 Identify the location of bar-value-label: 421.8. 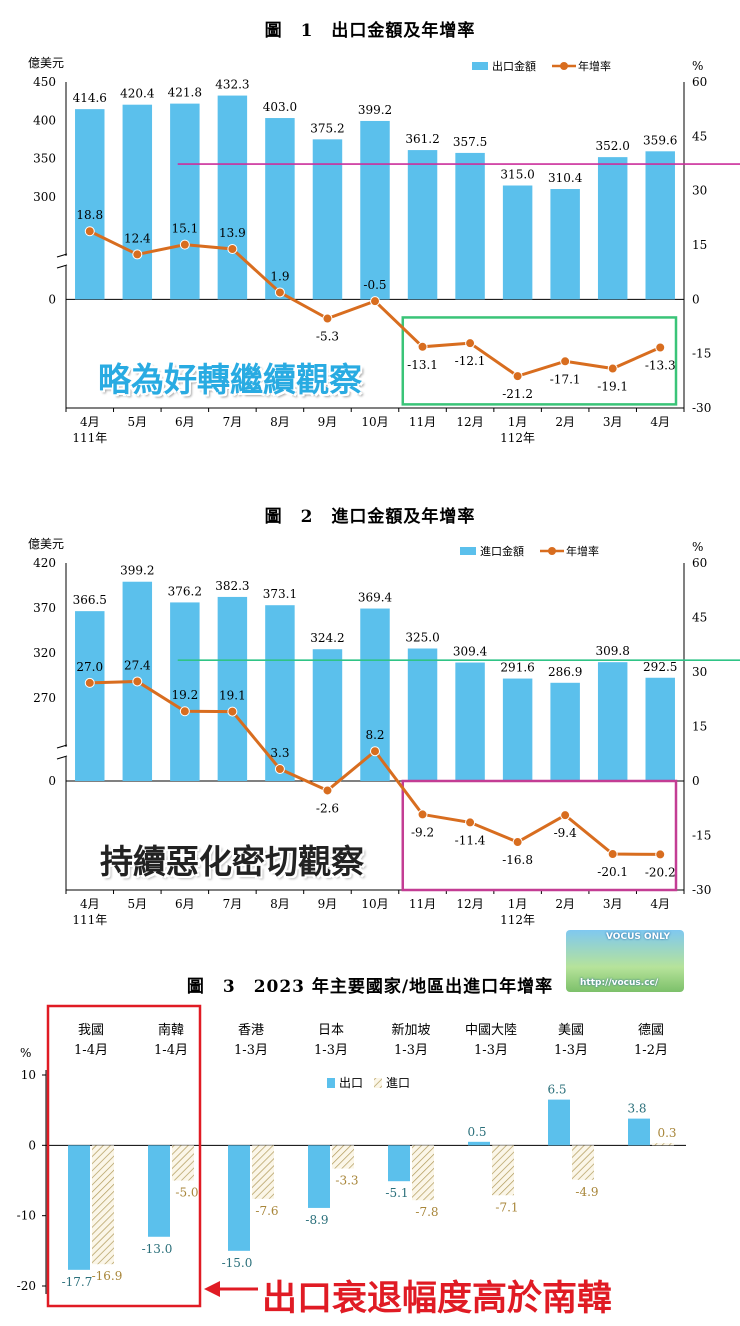
(185, 93).